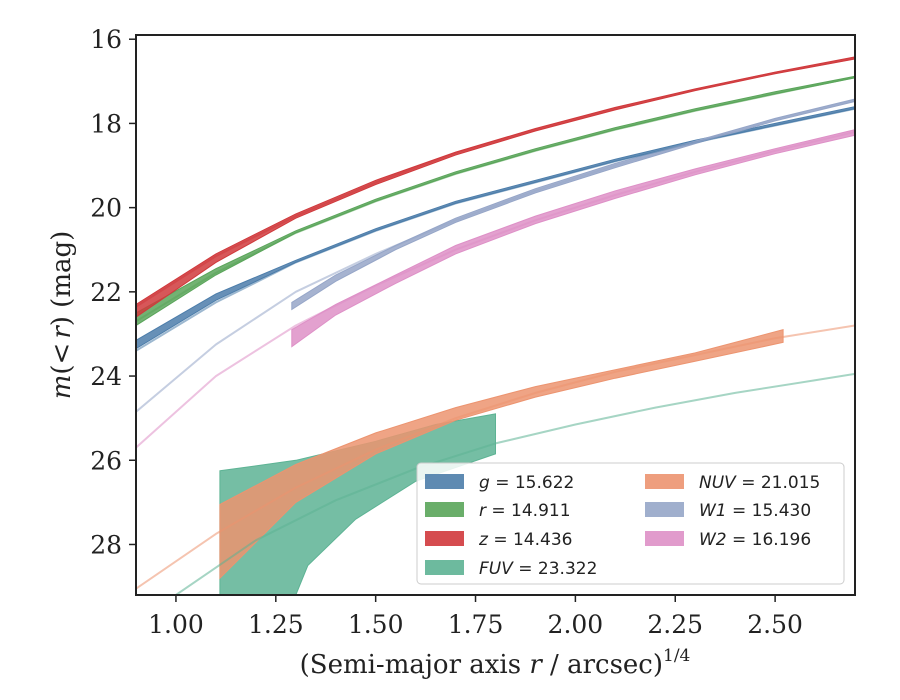  I want to click on y-tick-label: 28, so click(106, 544).